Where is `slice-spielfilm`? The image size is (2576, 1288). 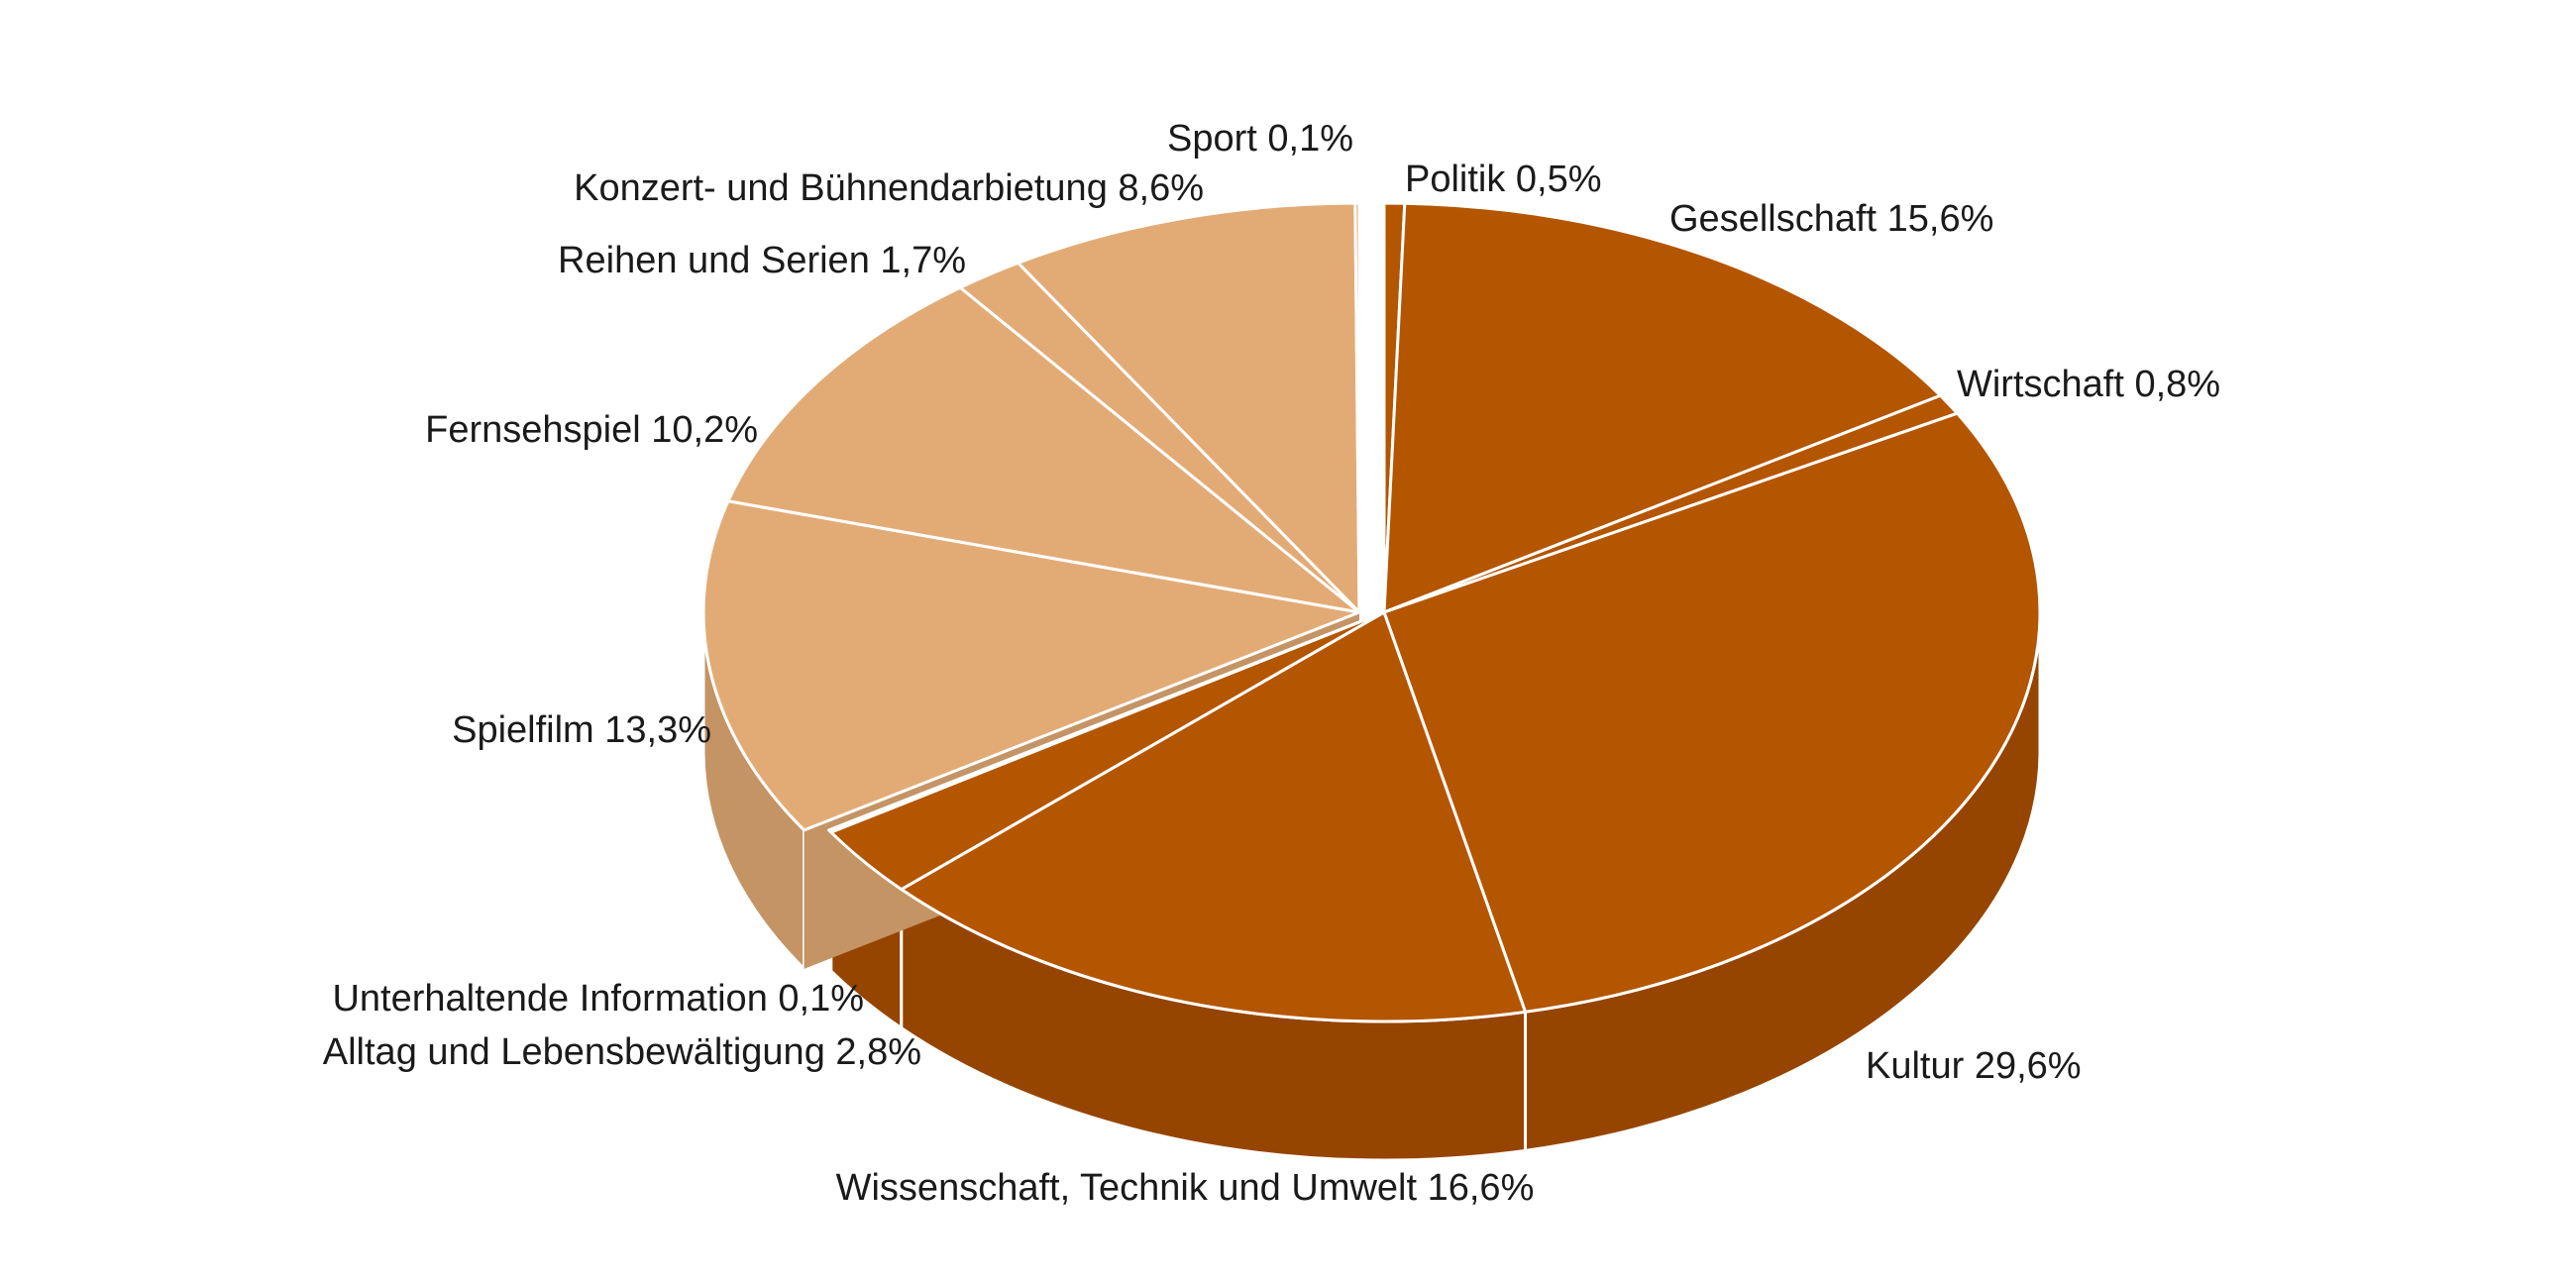 slice-spielfilm is located at coordinates (1031, 666).